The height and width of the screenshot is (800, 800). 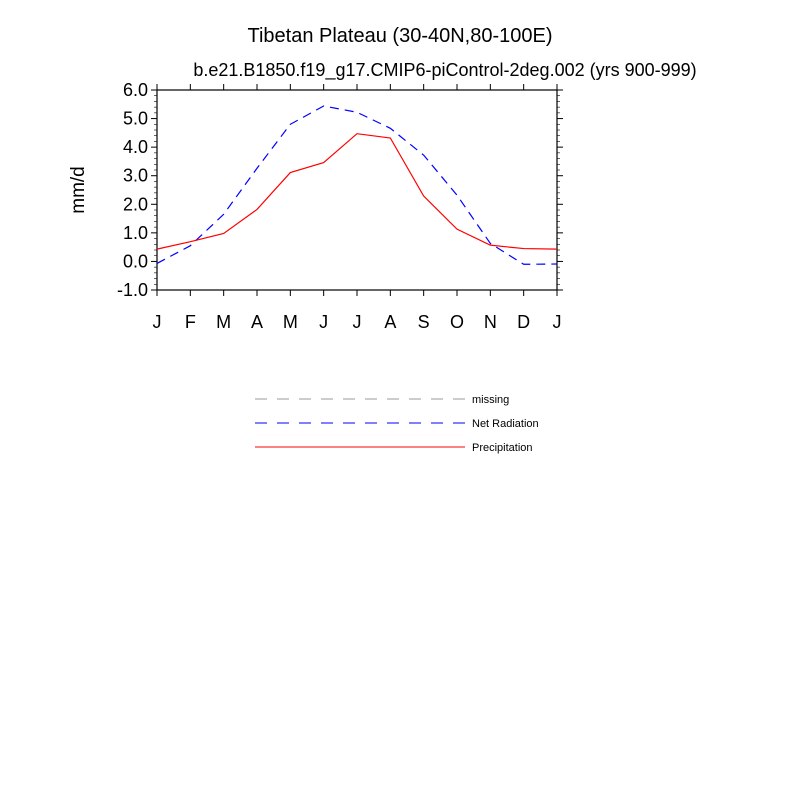 I want to click on x-tick-label: D, so click(x=523, y=322).